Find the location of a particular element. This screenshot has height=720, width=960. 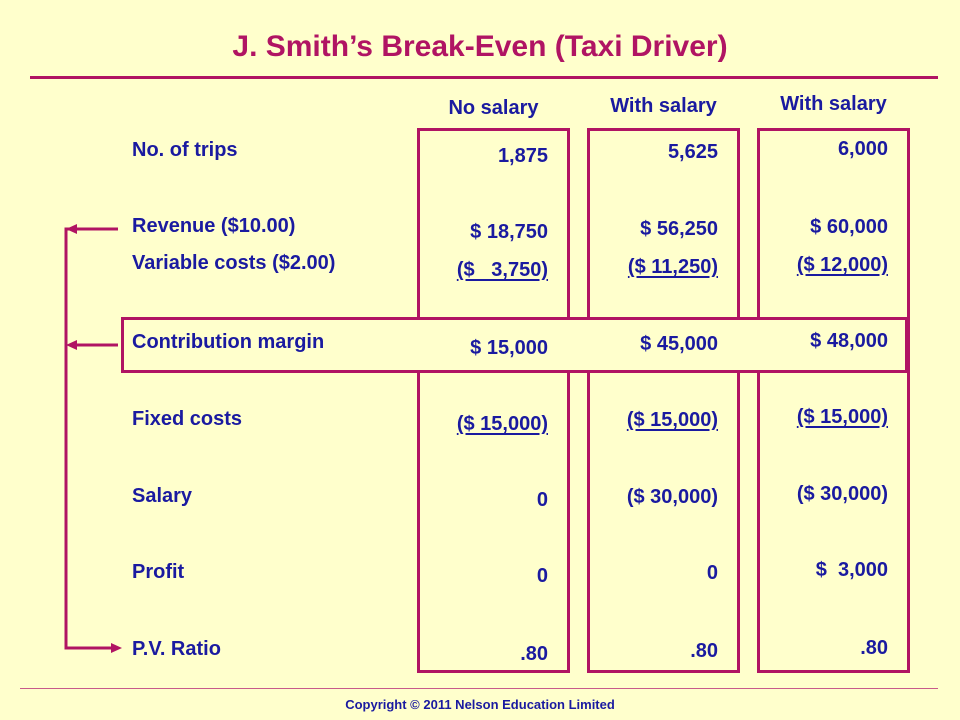

value-fixed-col1: ($ 15,000) is located at coordinates (502, 424).